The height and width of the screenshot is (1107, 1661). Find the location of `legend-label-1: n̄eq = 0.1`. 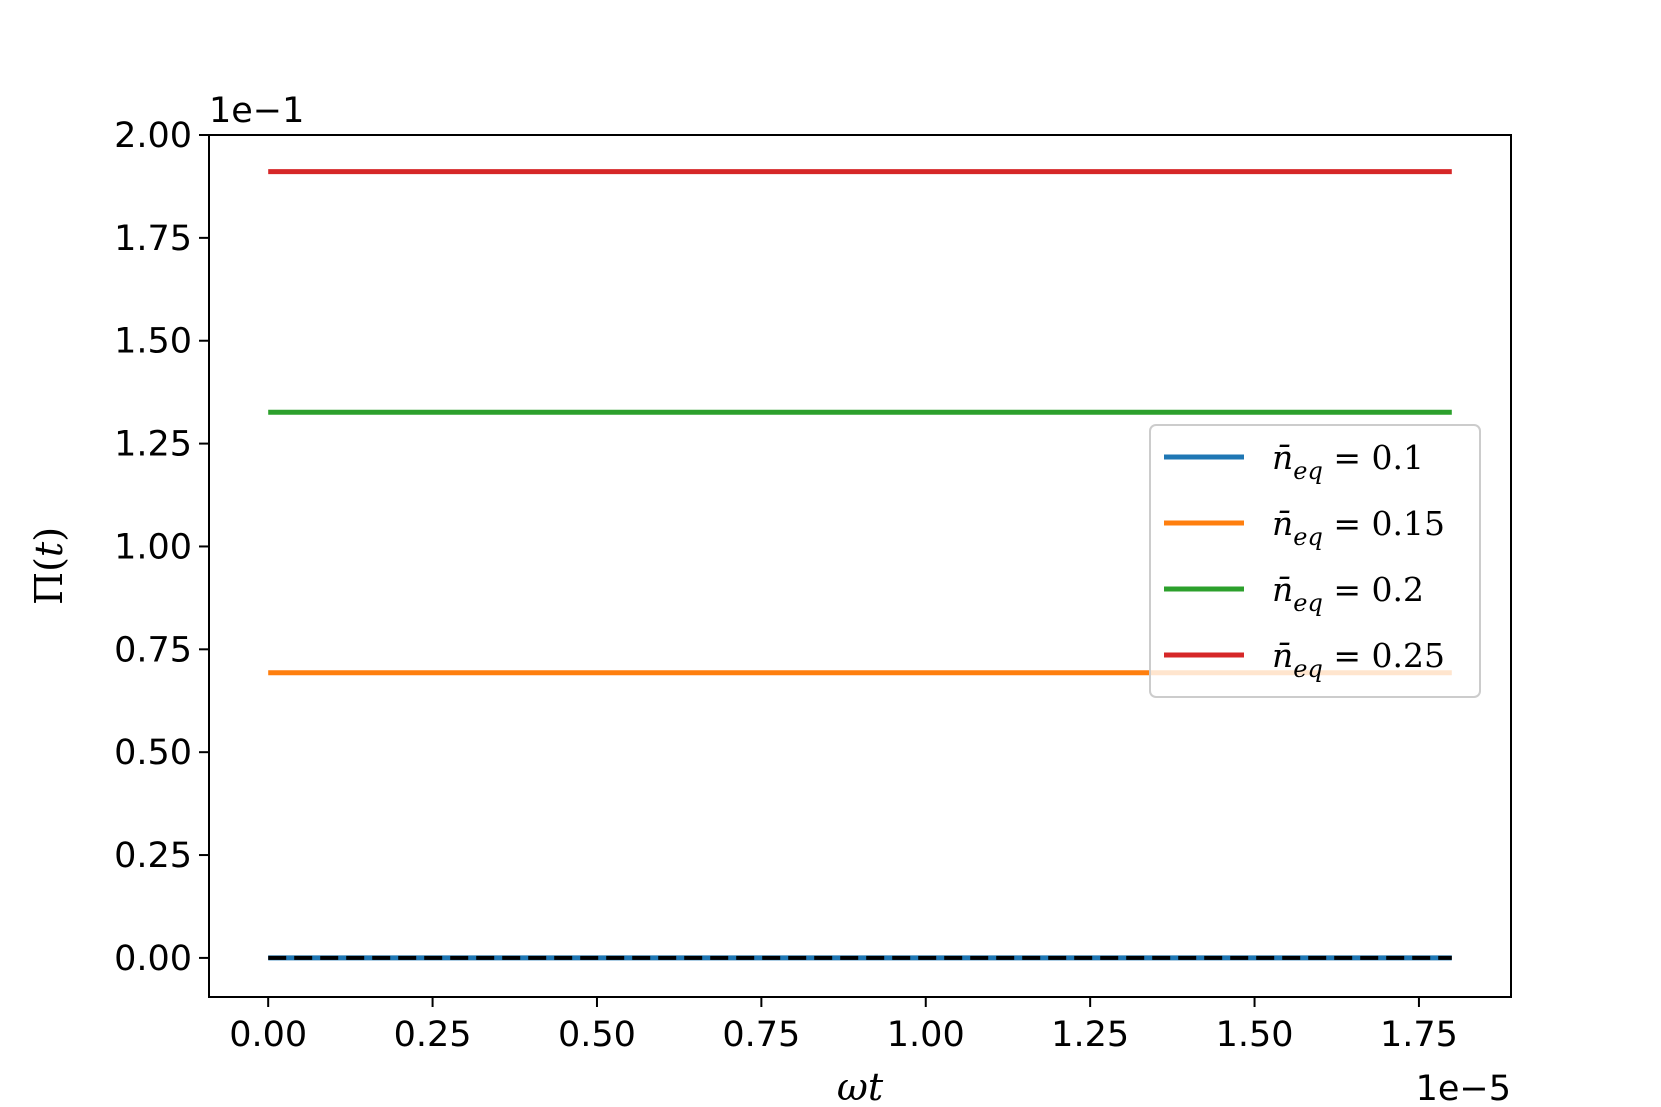

legend-label-1: n̄eq = 0.1 is located at coordinates (1348, 461).